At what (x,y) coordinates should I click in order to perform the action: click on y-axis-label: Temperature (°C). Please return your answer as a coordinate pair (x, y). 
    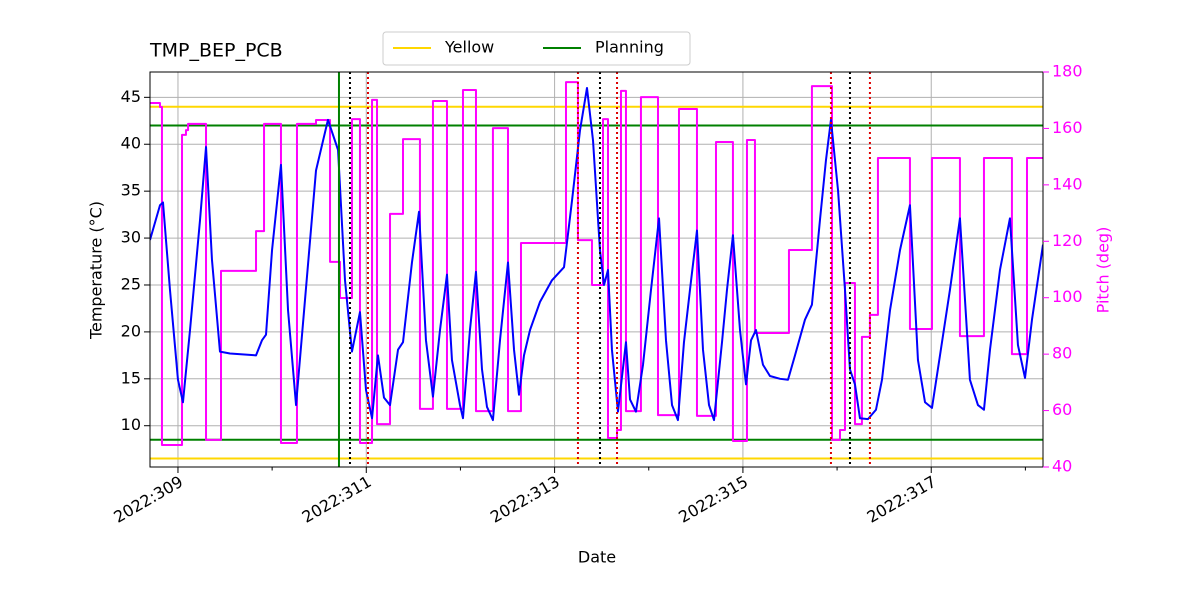
    Looking at the image, I should click on (96, 270).